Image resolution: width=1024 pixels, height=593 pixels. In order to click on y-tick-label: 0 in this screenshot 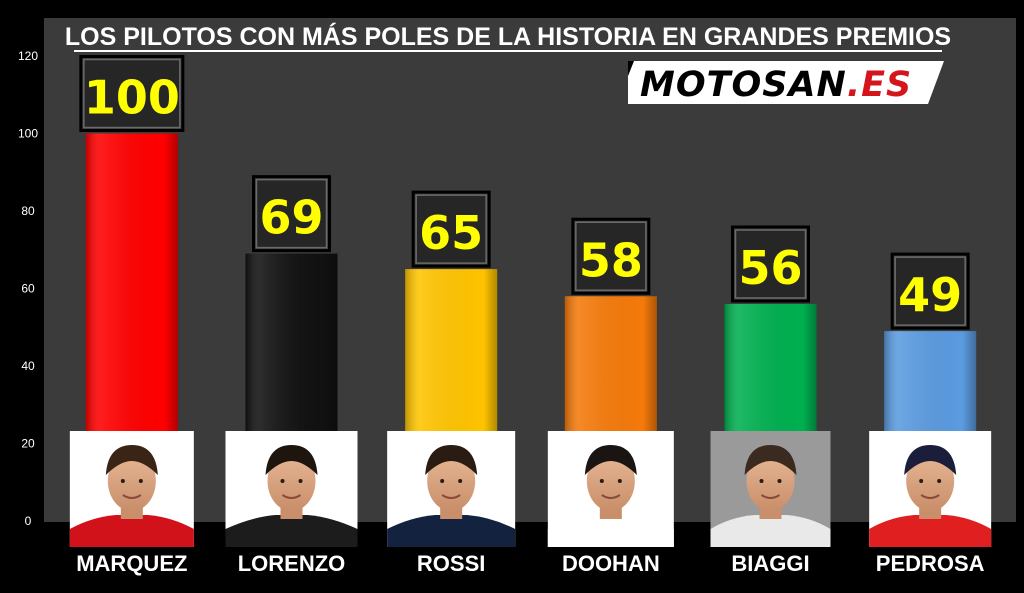, I will do `click(28, 521)`.